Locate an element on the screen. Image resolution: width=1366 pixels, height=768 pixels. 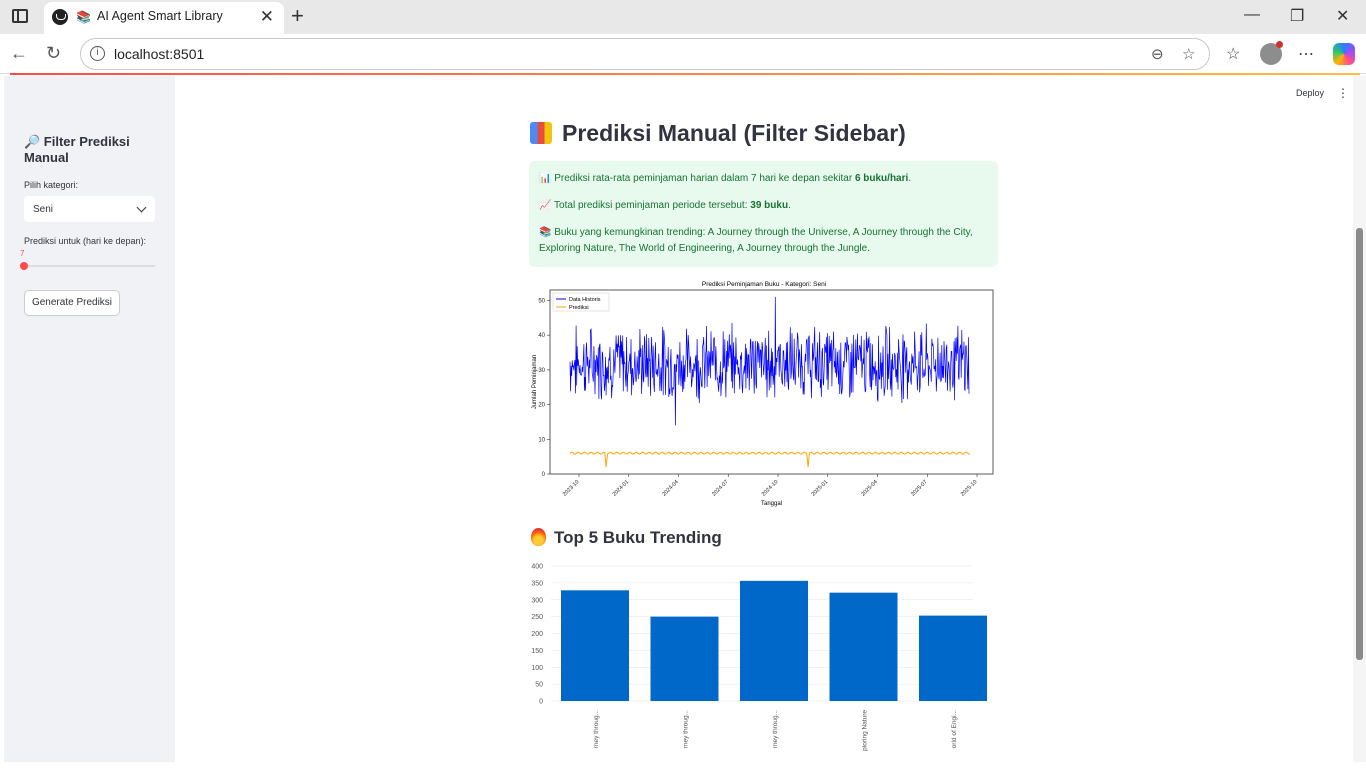
sidebar-toggle-icon is located at coordinates (20, 16).